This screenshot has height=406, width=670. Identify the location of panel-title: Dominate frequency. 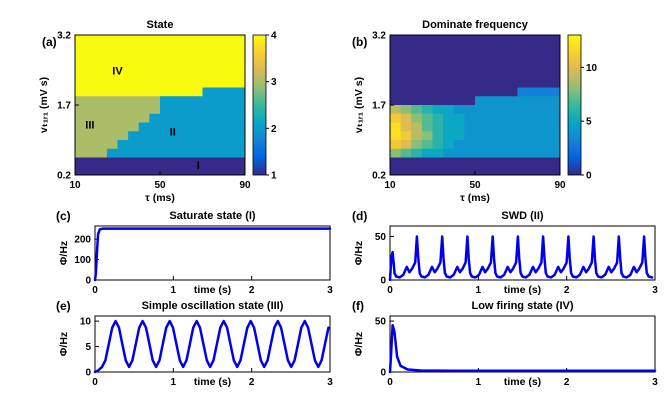
(475, 25).